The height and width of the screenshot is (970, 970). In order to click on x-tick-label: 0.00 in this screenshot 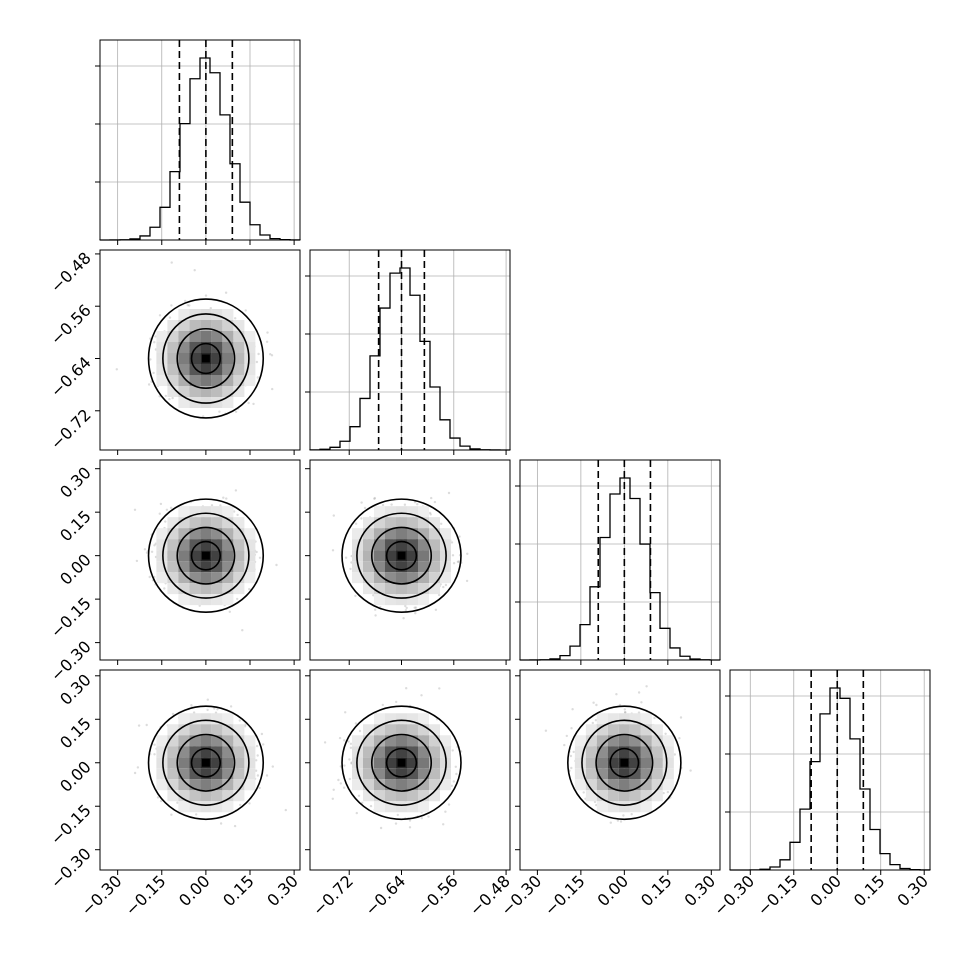, I will do `click(825, 890)`.